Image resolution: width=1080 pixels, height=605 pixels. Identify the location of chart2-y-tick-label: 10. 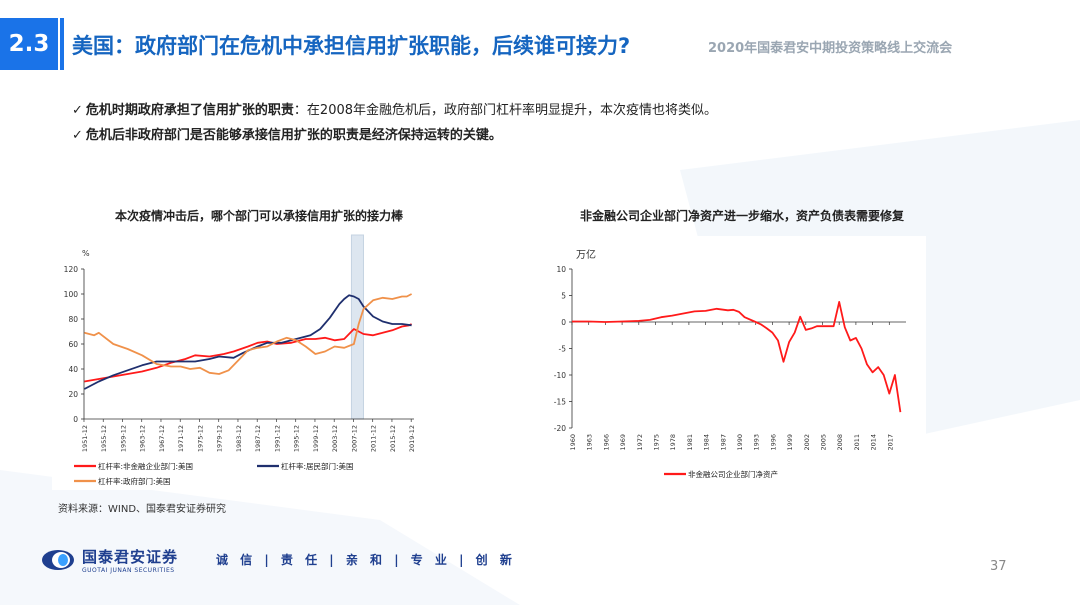
(561, 269).